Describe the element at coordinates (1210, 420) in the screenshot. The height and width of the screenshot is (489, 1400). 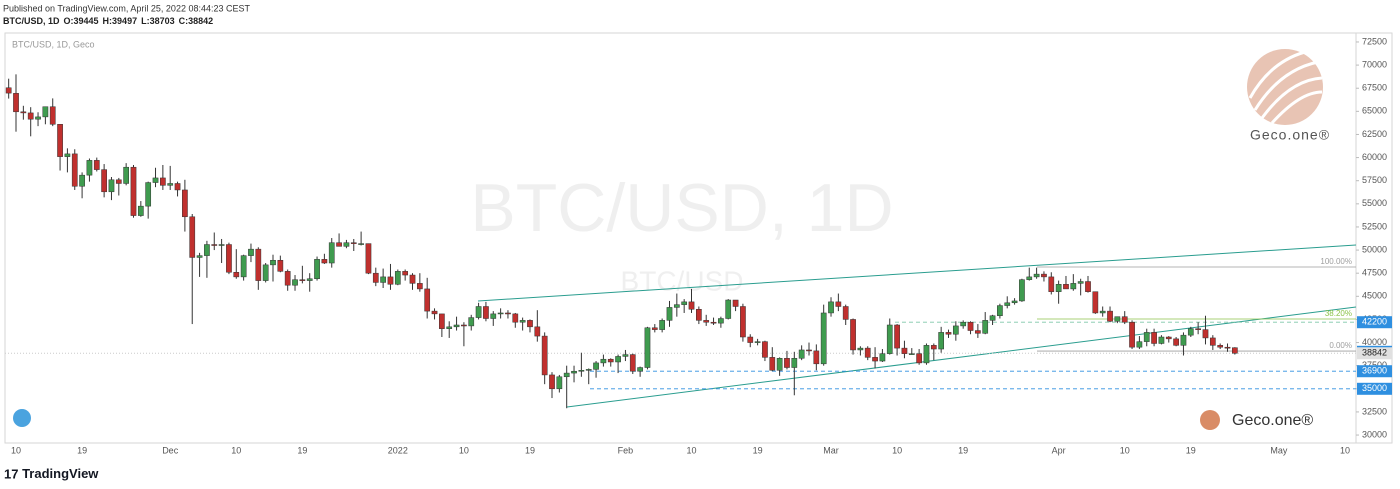
I see `footer-logo-circle` at that location.